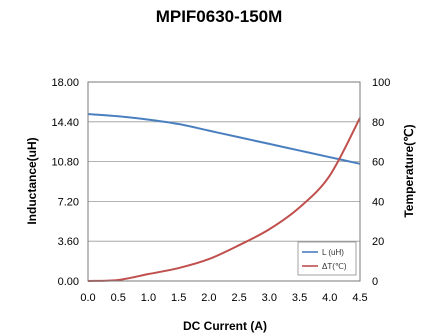  I want to click on y-tick-label: 3.60, so click(68, 242).